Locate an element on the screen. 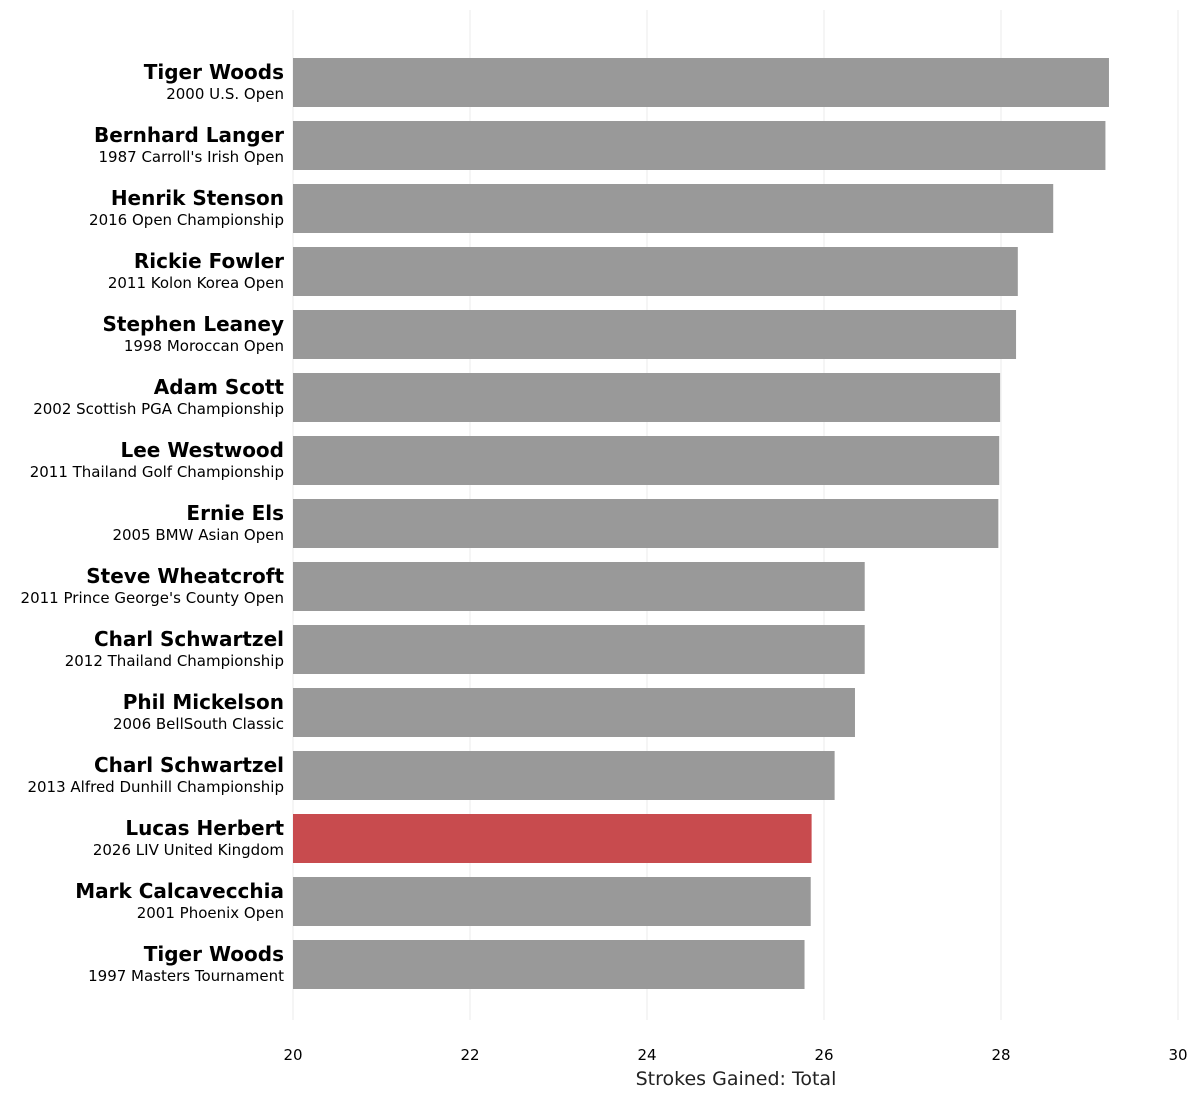 The width and height of the screenshot is (1200, 1105). player-name-label: Rickie Fowler is located at coordinates (209, 261).